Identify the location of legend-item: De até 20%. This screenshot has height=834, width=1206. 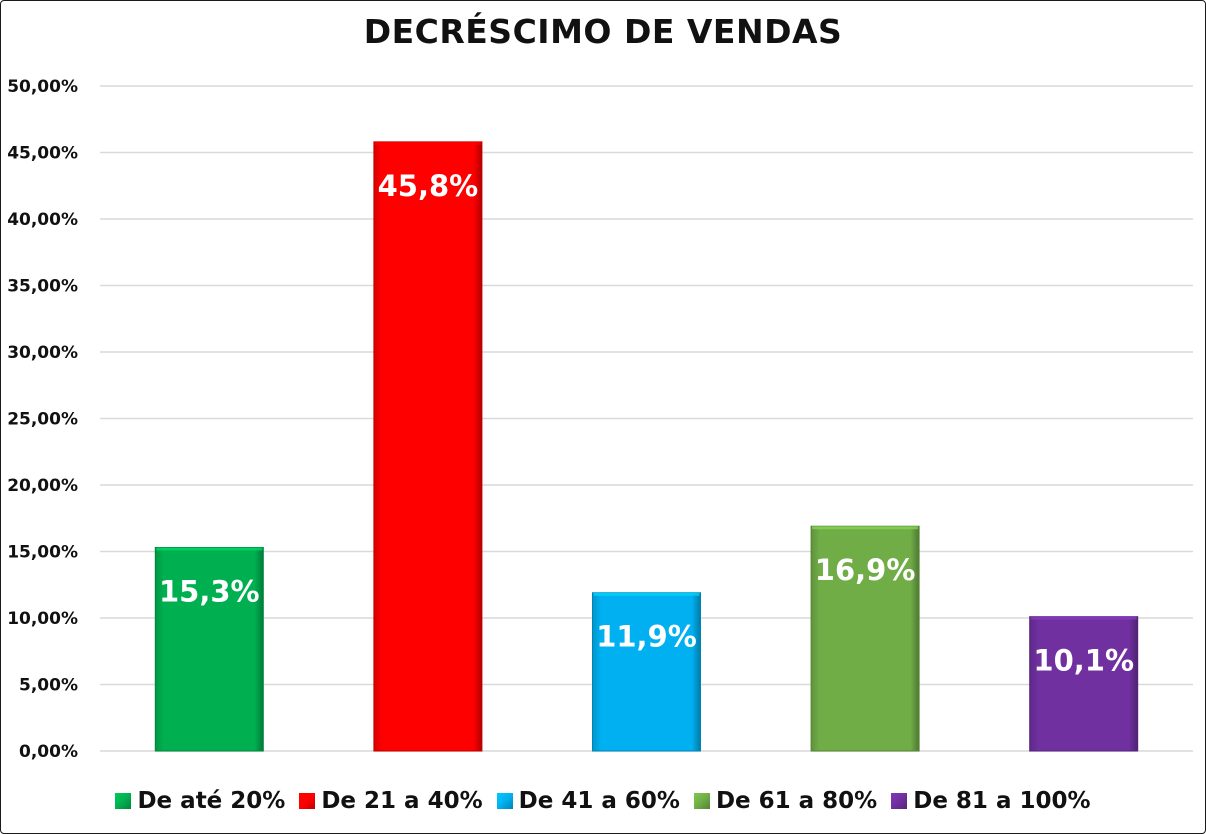
(200, 801).